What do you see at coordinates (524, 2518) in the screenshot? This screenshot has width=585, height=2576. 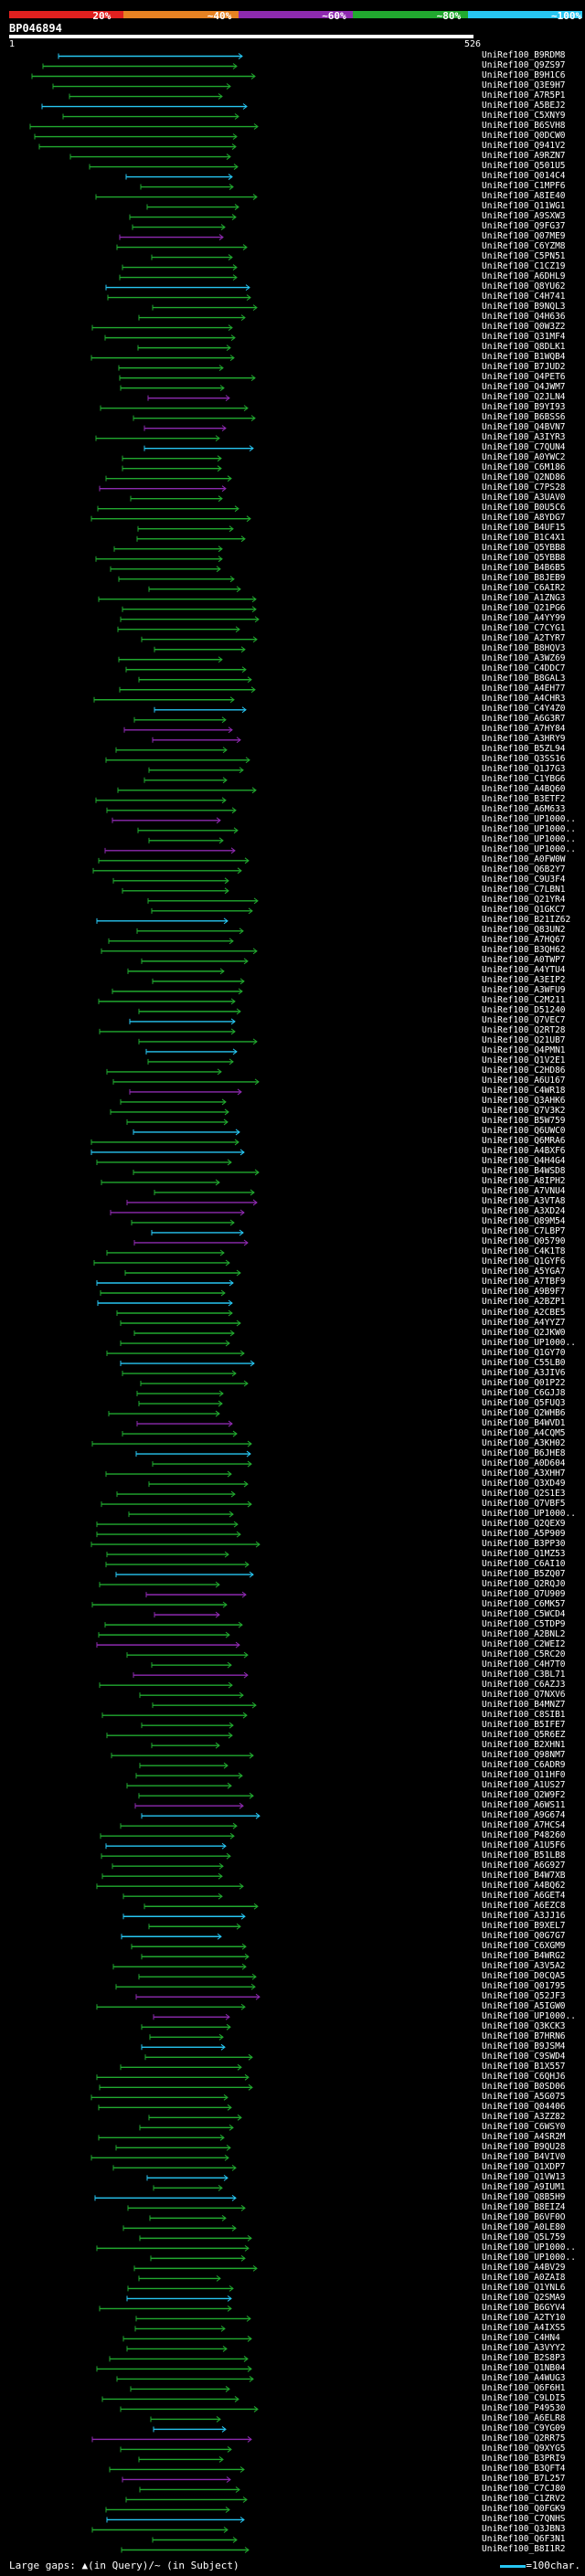 I see `hit-label: UniRef100_C7QNHS` at bounding box center [524, 2518].